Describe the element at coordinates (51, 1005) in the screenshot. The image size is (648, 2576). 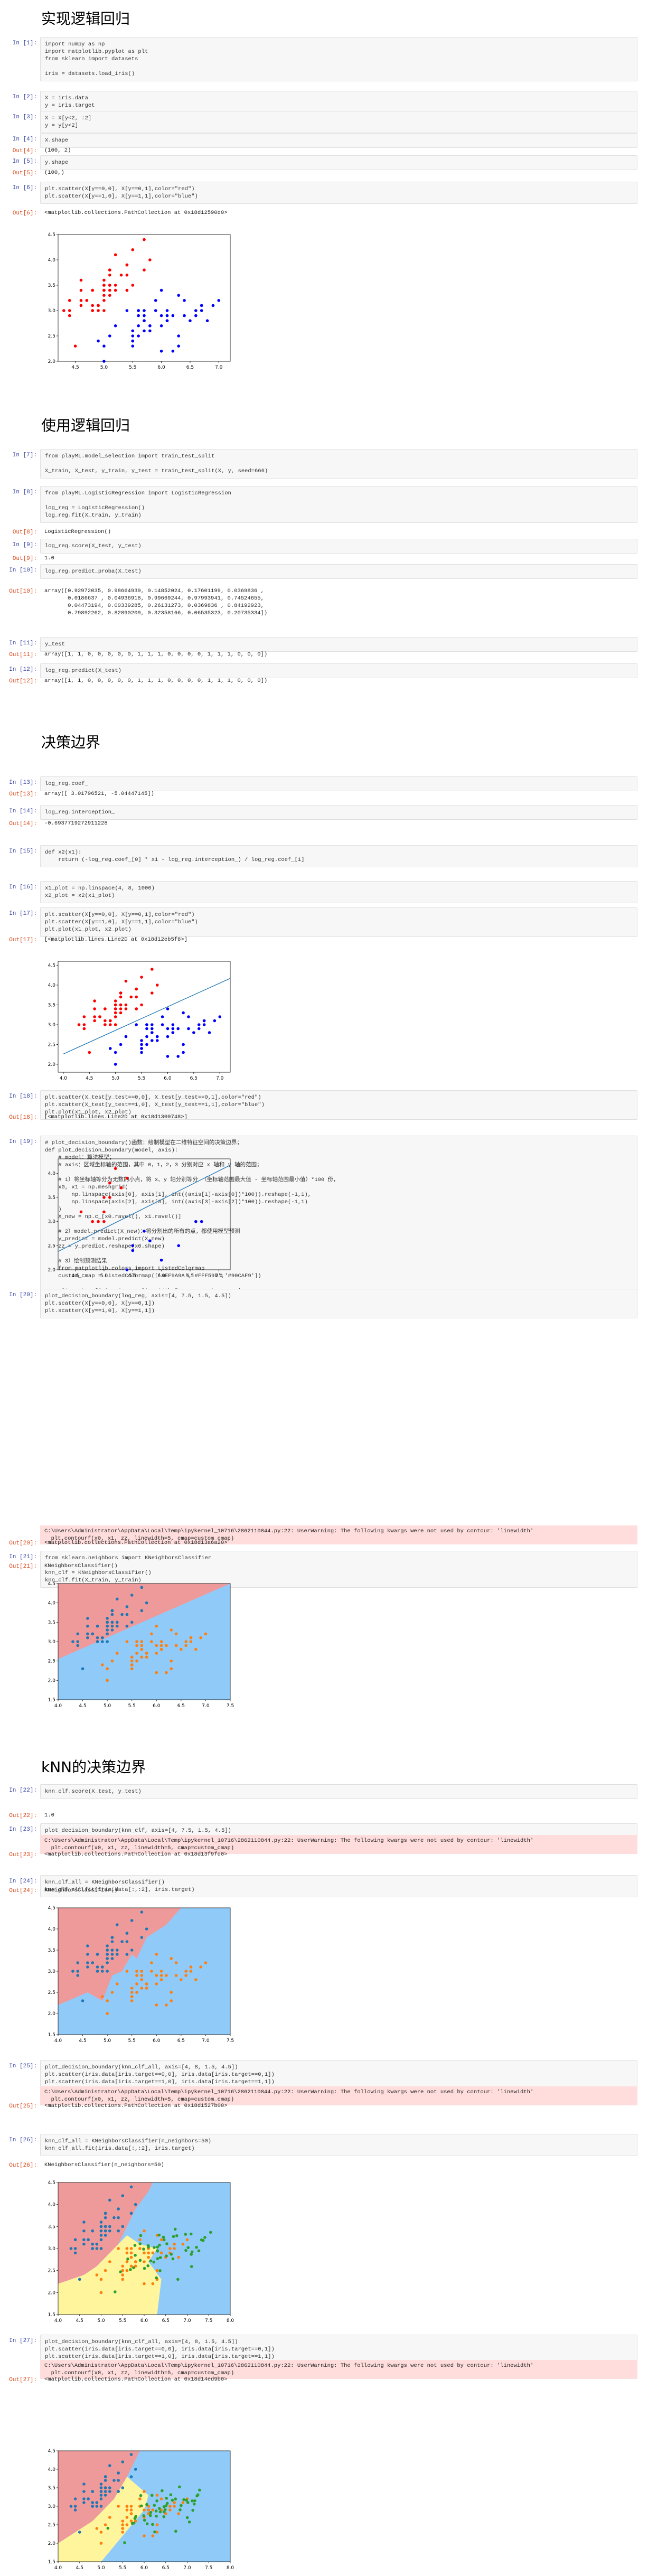
I see `y-tick-label: 3.5` at that location.